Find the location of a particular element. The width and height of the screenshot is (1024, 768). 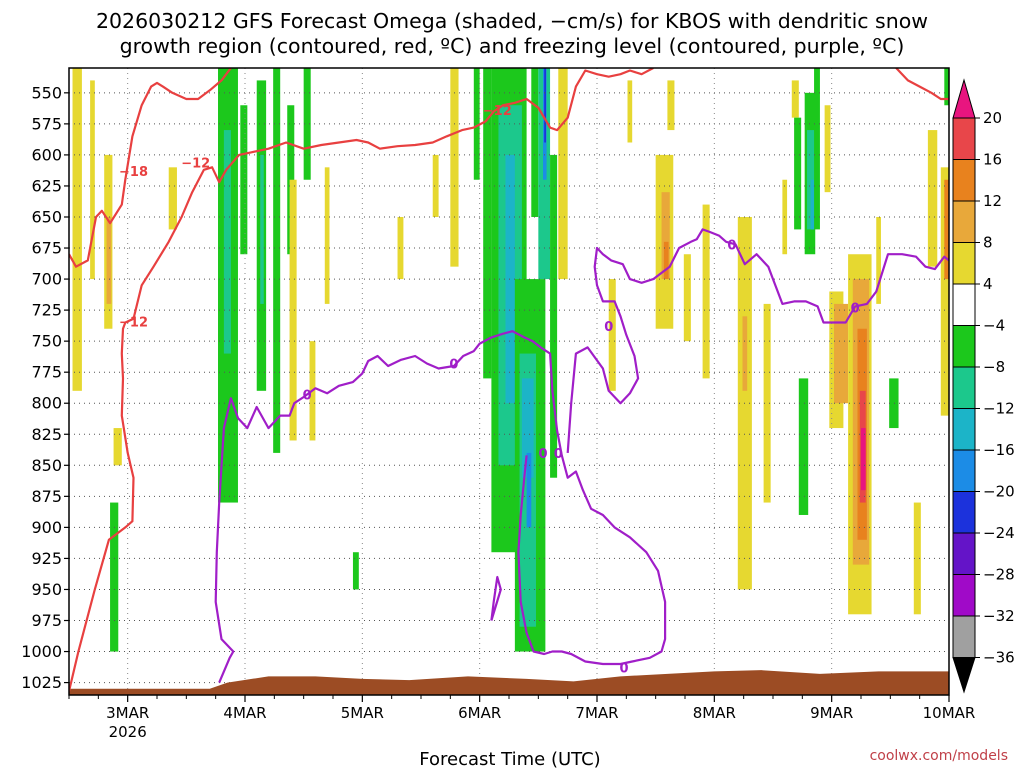

y-tick-label: 750 is located at coordinates (46, 341).